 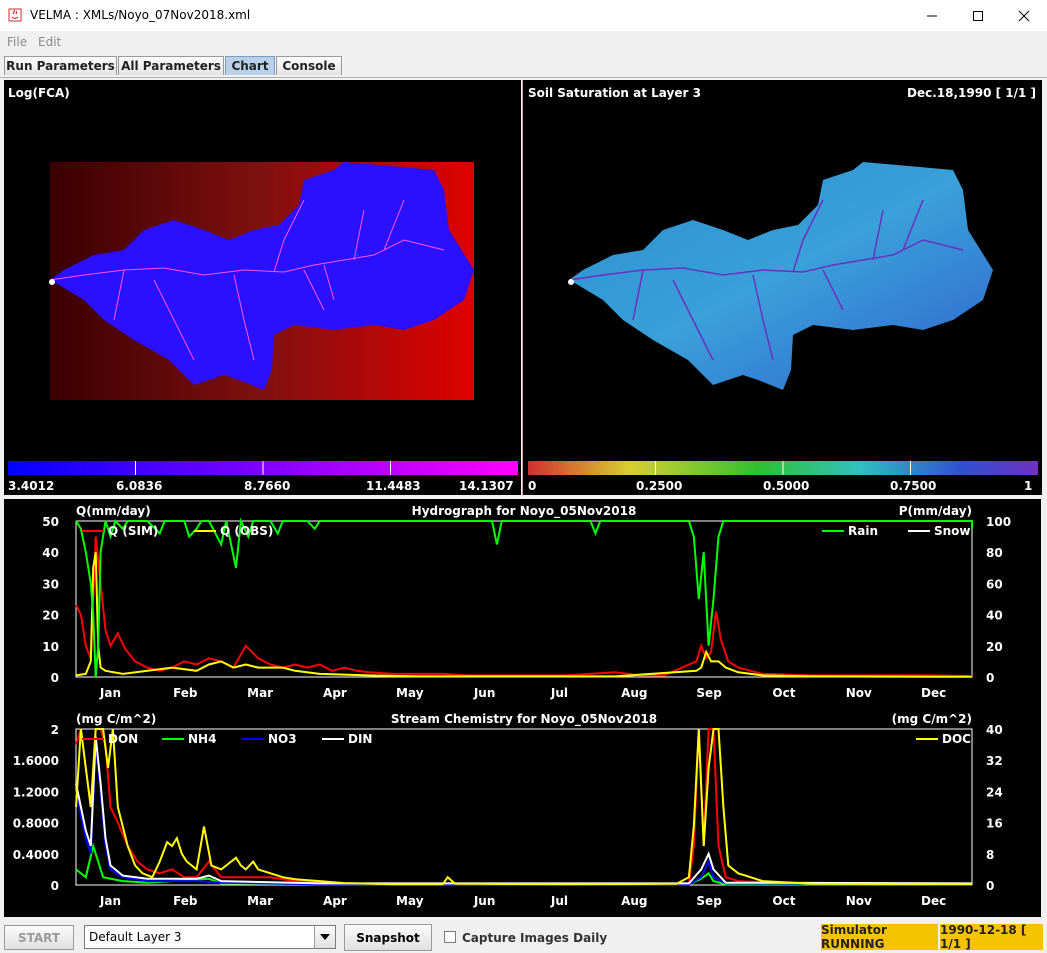 What do you see at coordinates (250, 65) in the screenshot?
I see `tab-chart: Chart` at bounding box center [250, 65].